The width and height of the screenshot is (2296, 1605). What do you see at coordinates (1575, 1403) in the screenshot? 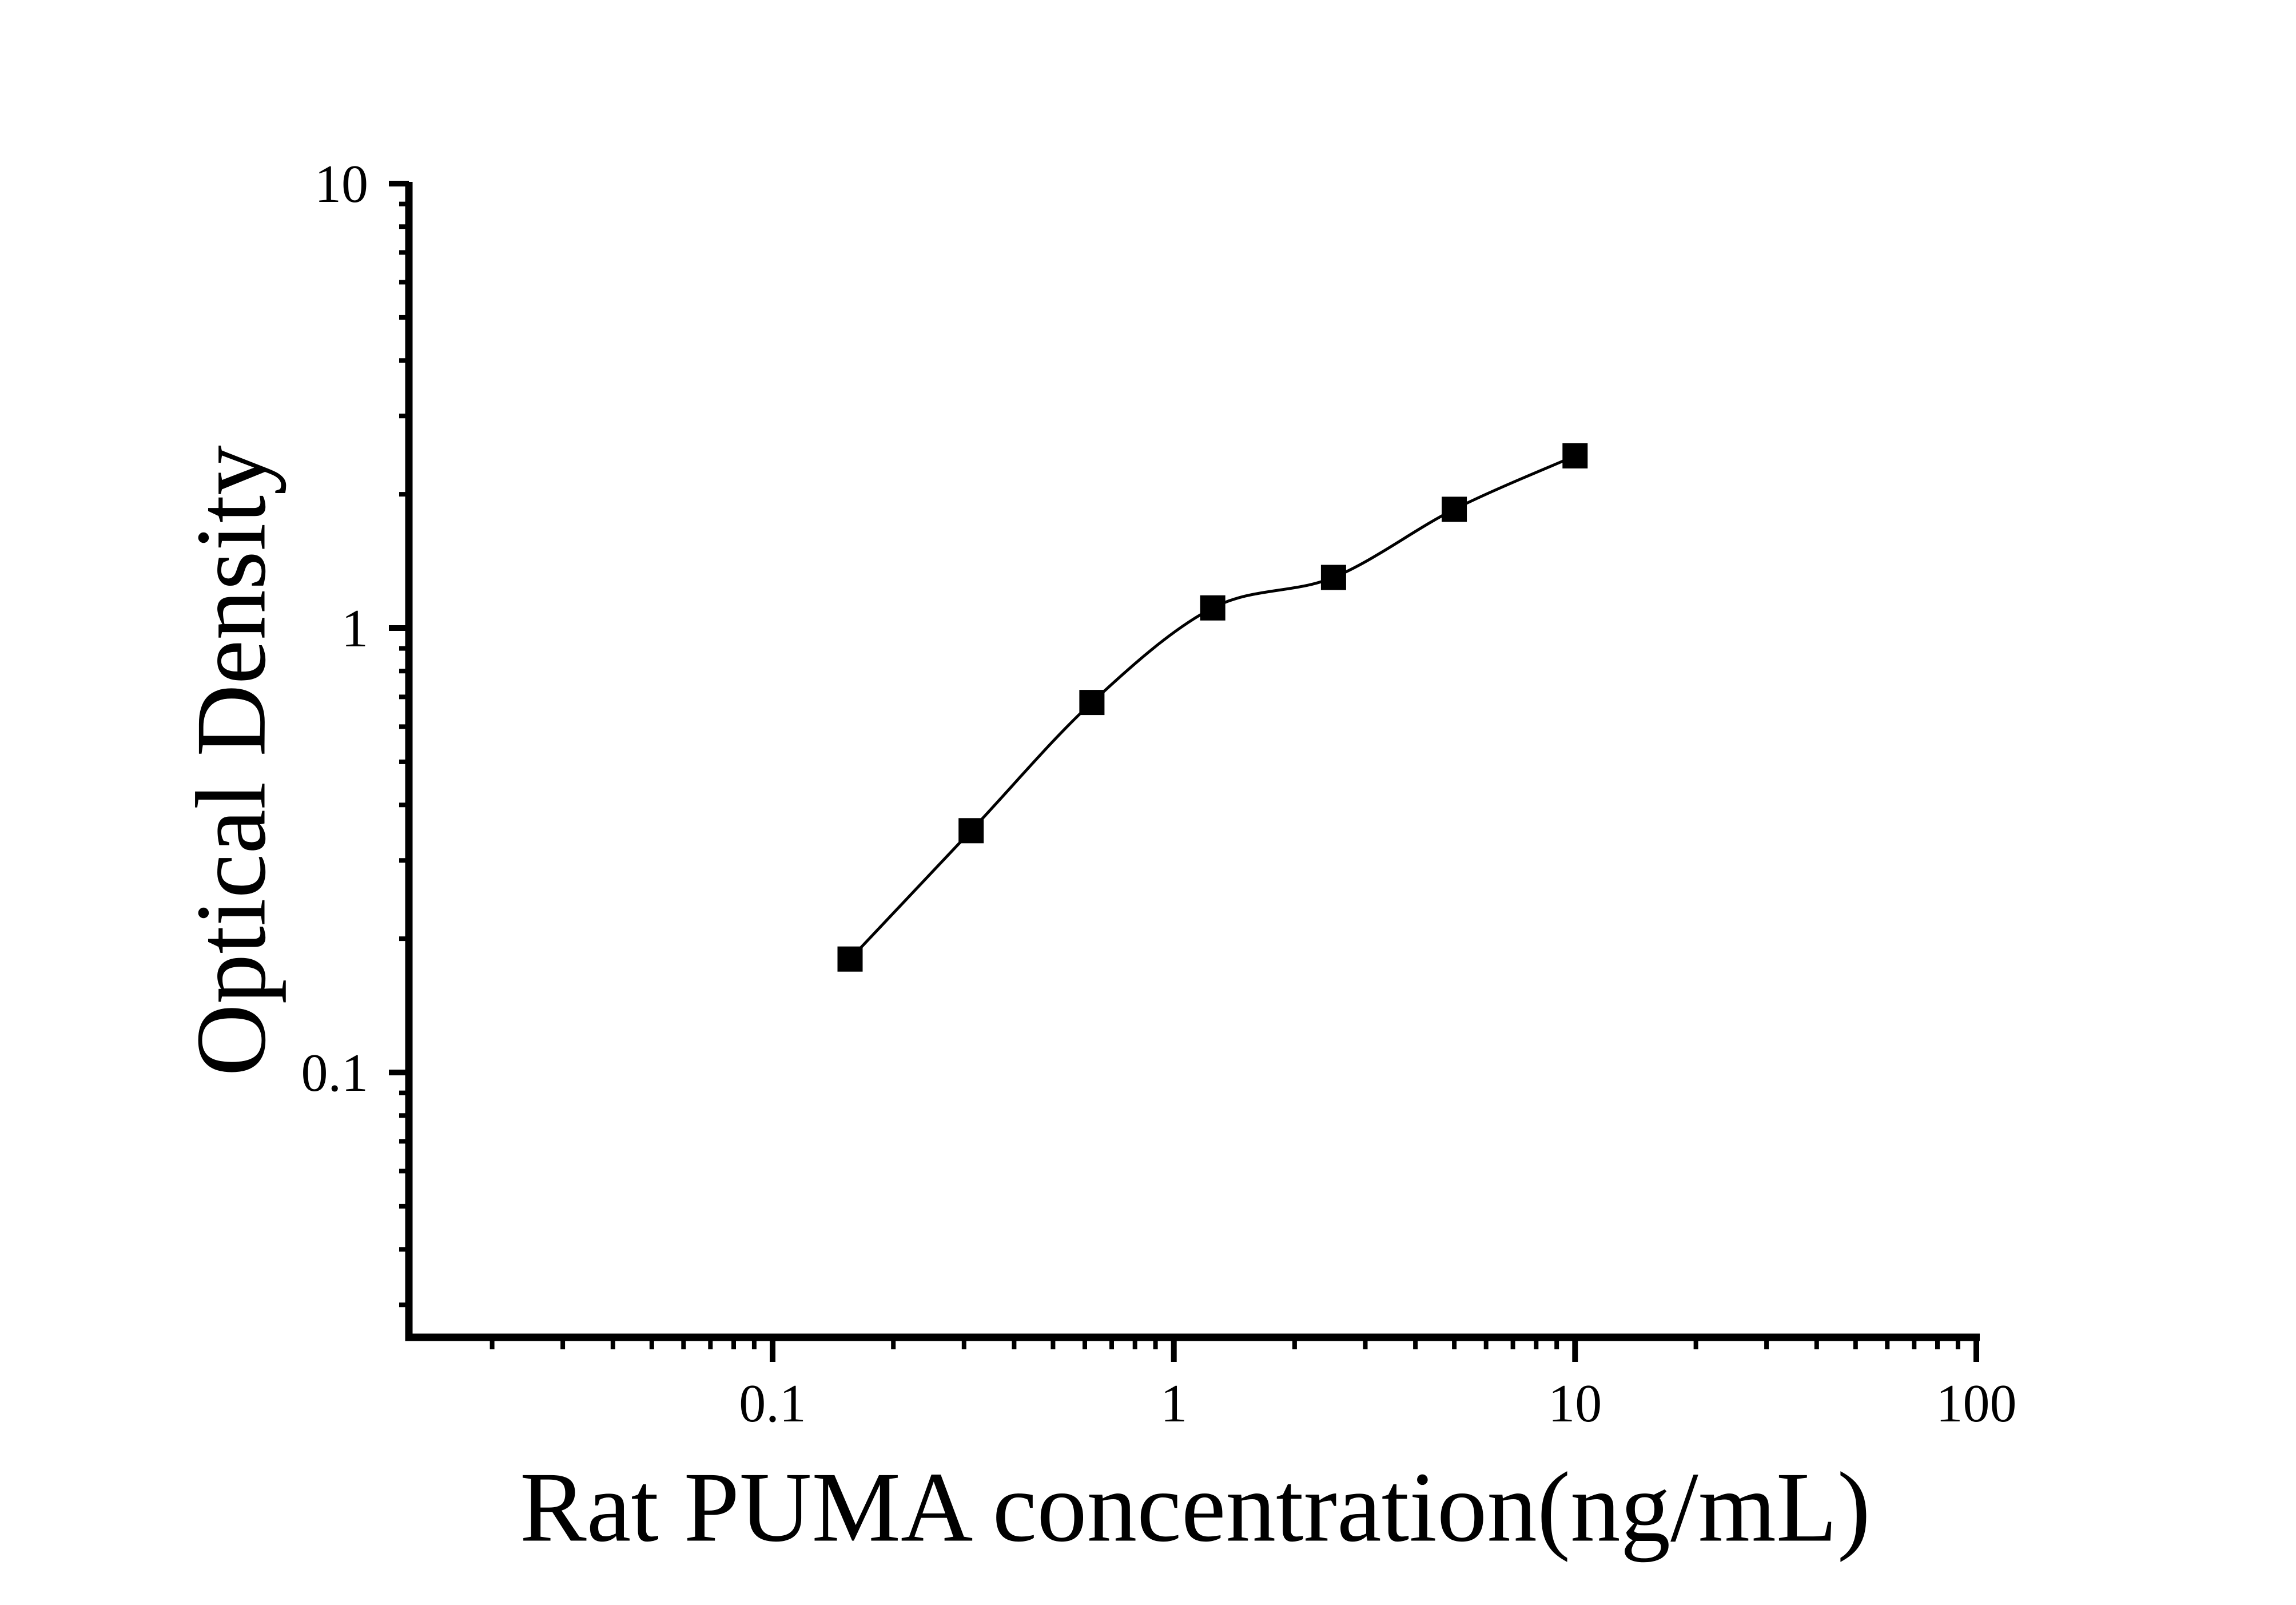
I see `x-tick-label: 10` at bounding box center [1575, 1403].